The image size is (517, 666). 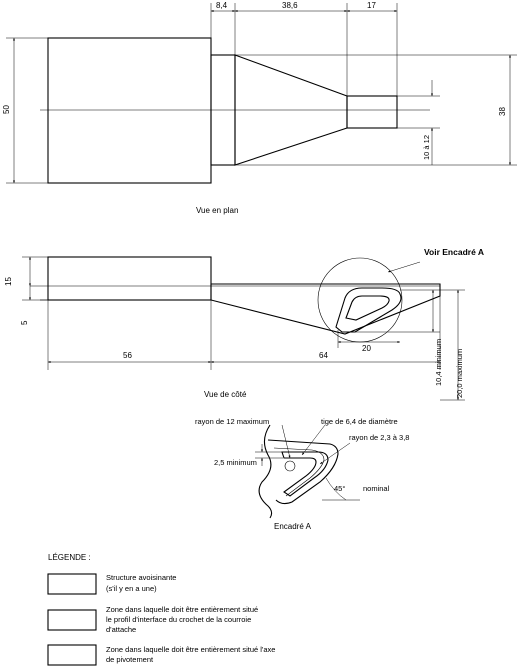 I want to click on detail-caption: Encadré A, so click(x=293, y=526).